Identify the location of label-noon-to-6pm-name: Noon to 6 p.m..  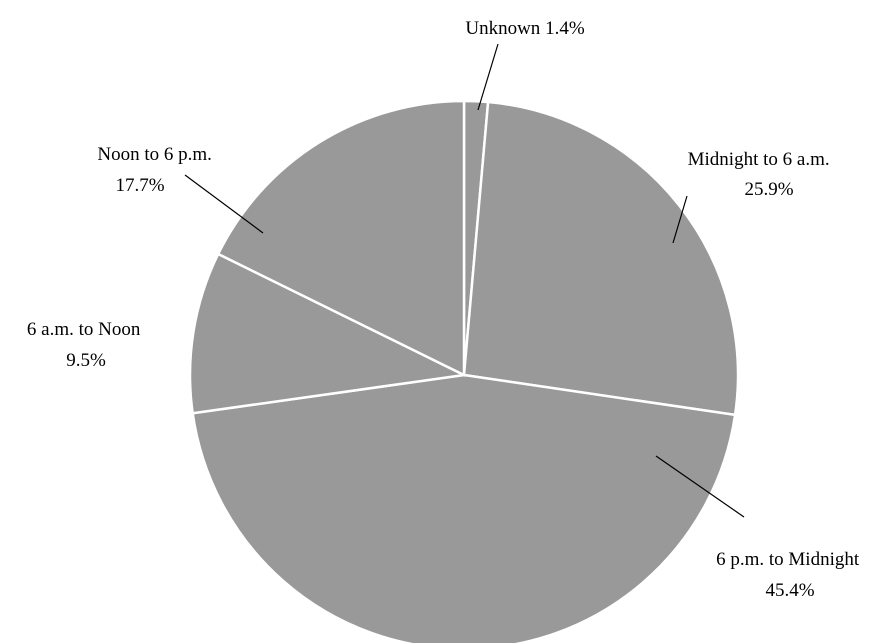
(154, 154).